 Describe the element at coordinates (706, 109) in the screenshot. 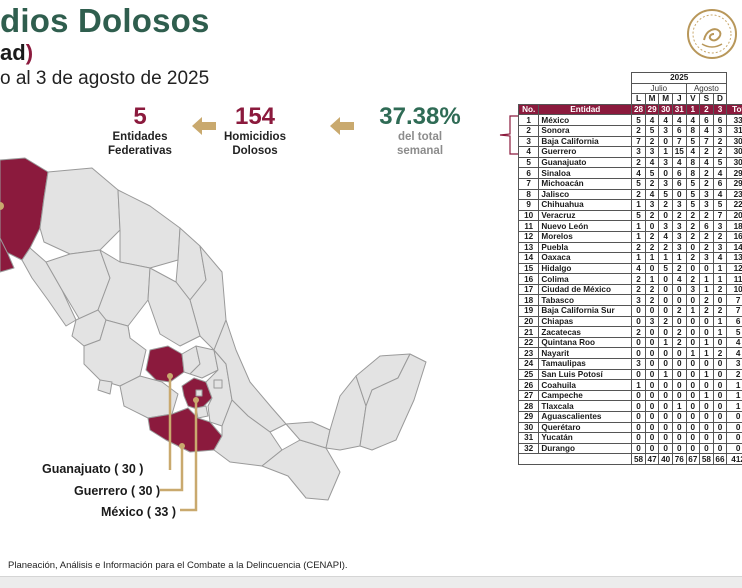

I see `table-day: 2` at that location.